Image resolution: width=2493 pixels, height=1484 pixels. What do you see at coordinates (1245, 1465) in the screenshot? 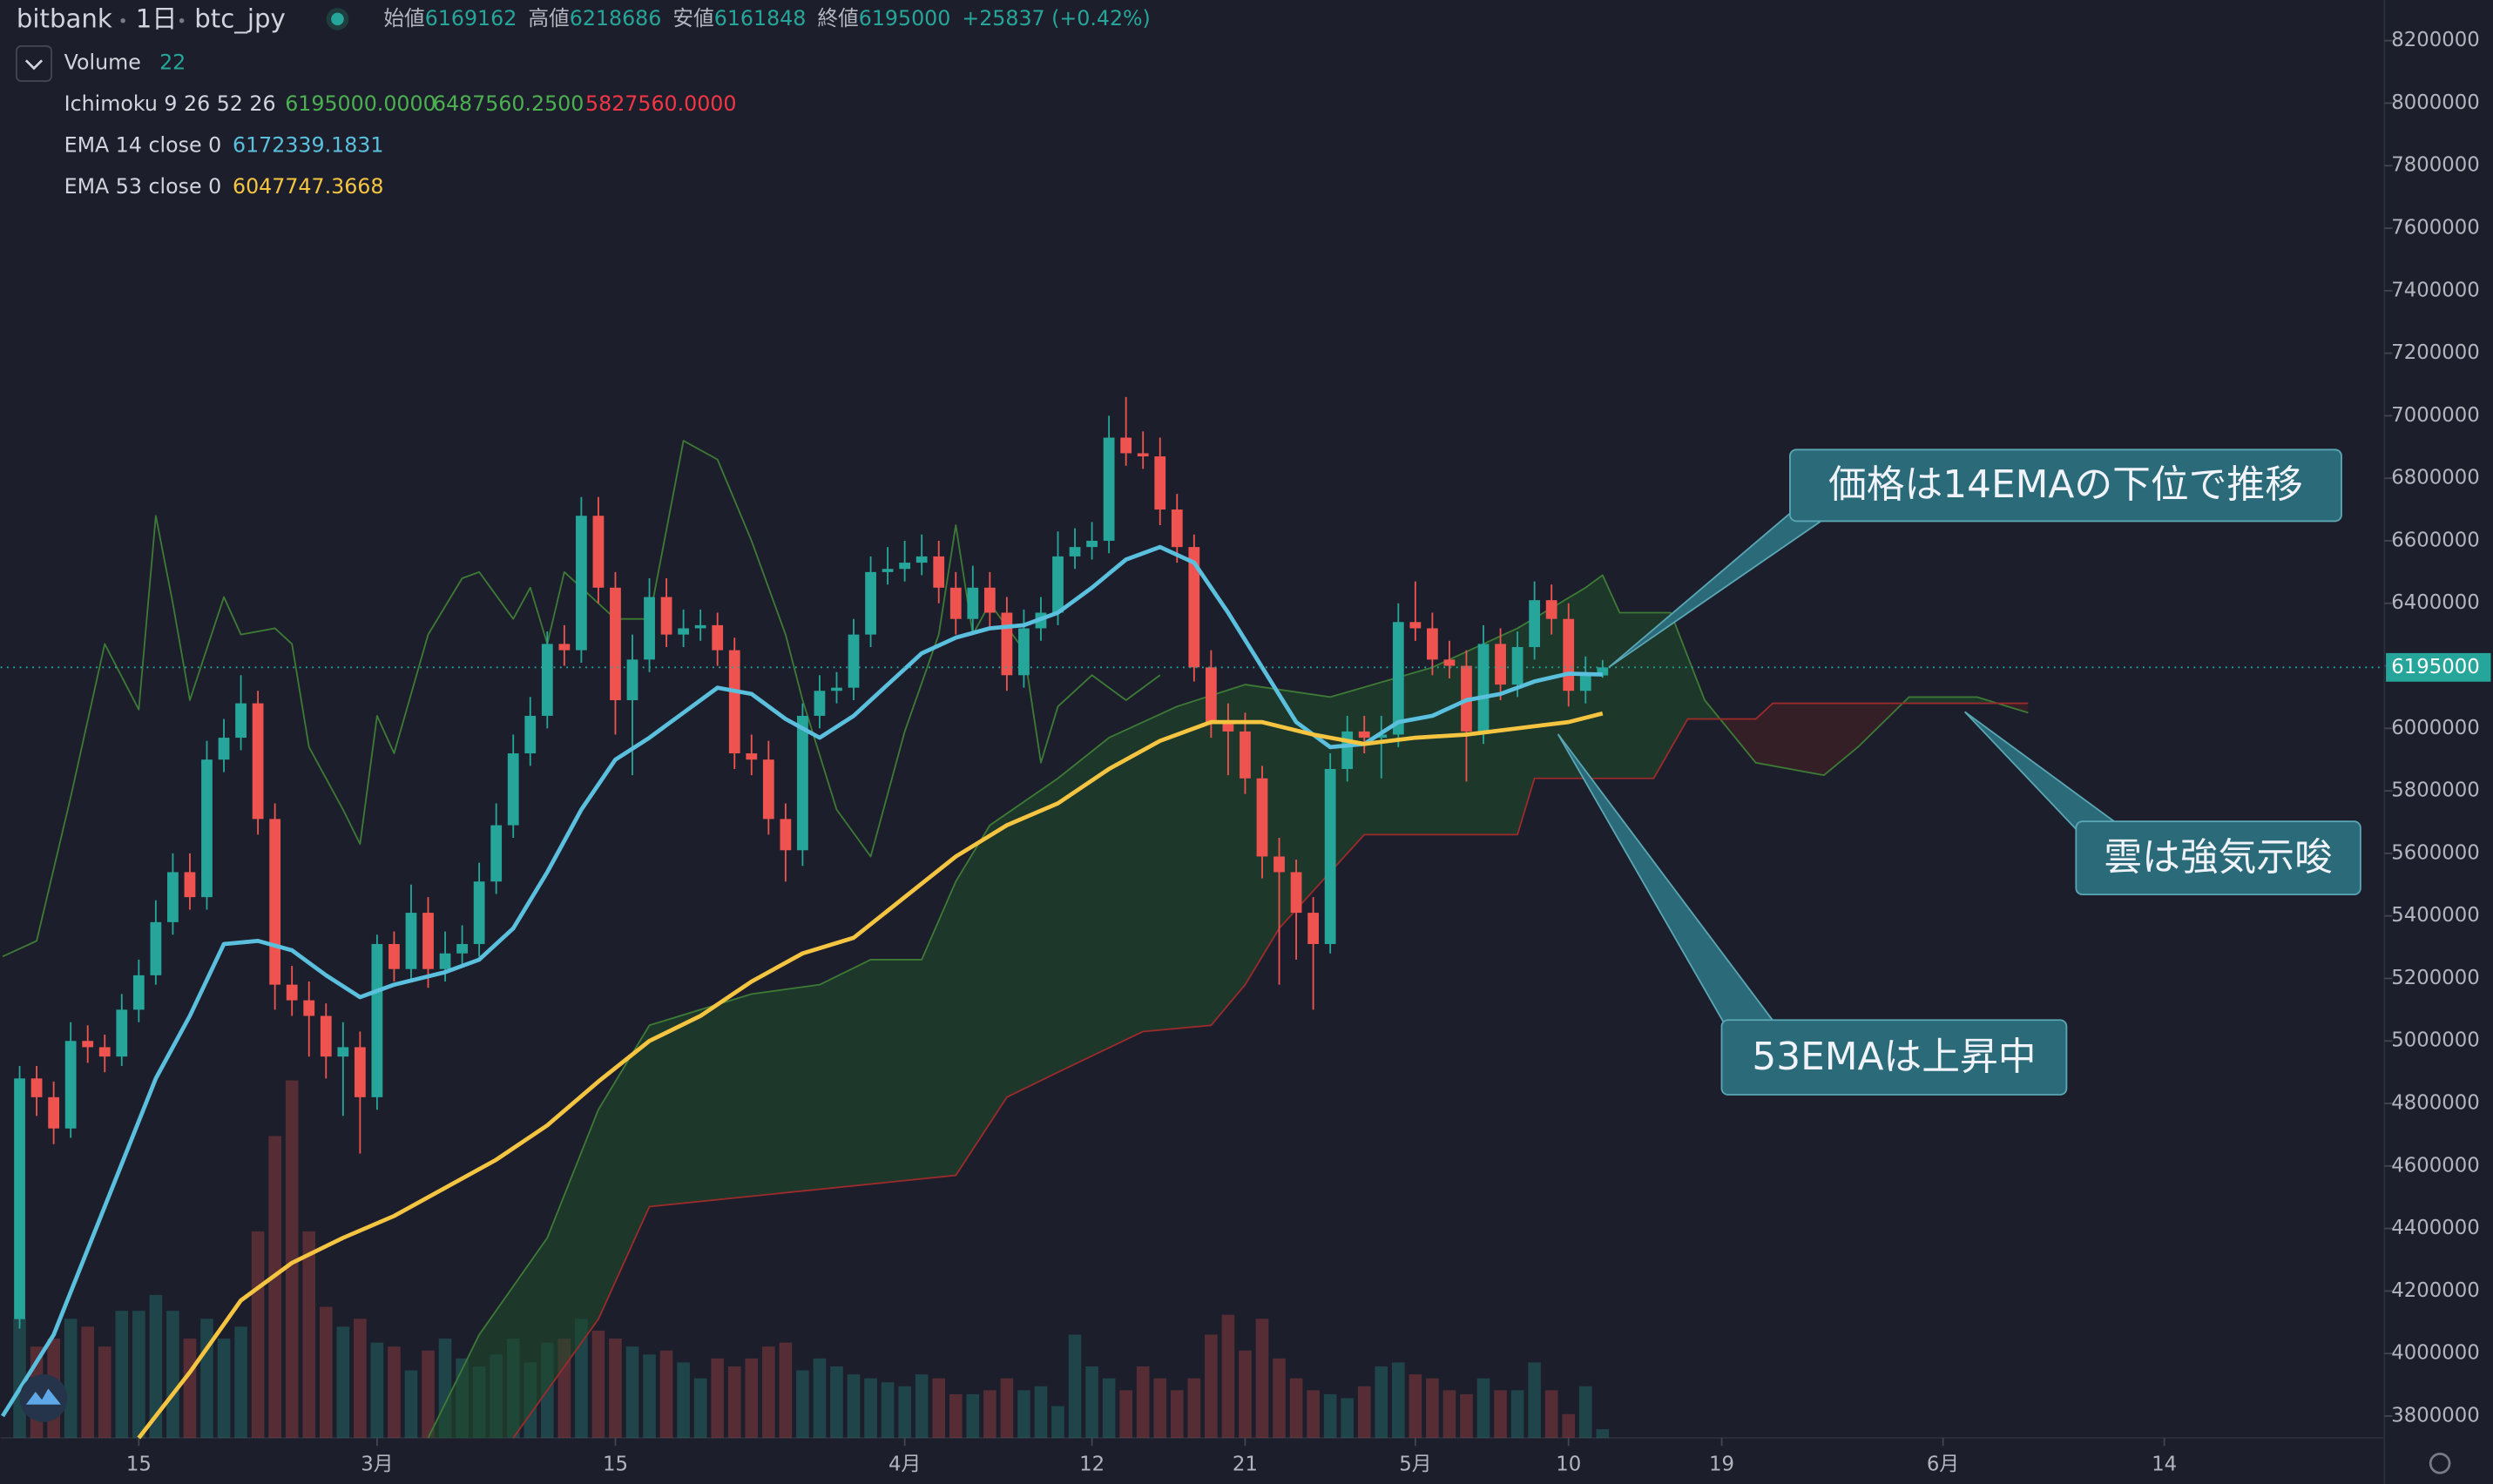
I see `x-tick-label: 21` at bounding box center [1245, 1465].